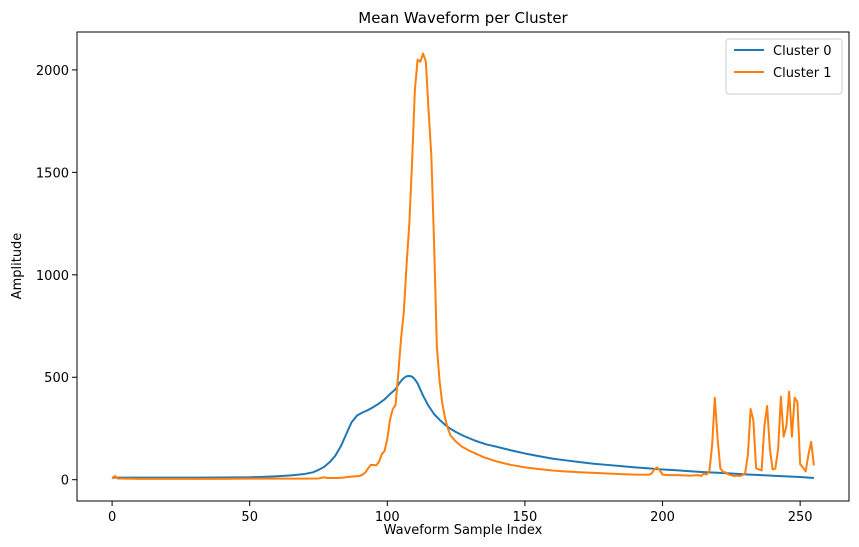 The height and width of the screenshot is (547, 859). I want to click on x-tick-label: 250, so click(800, 517).